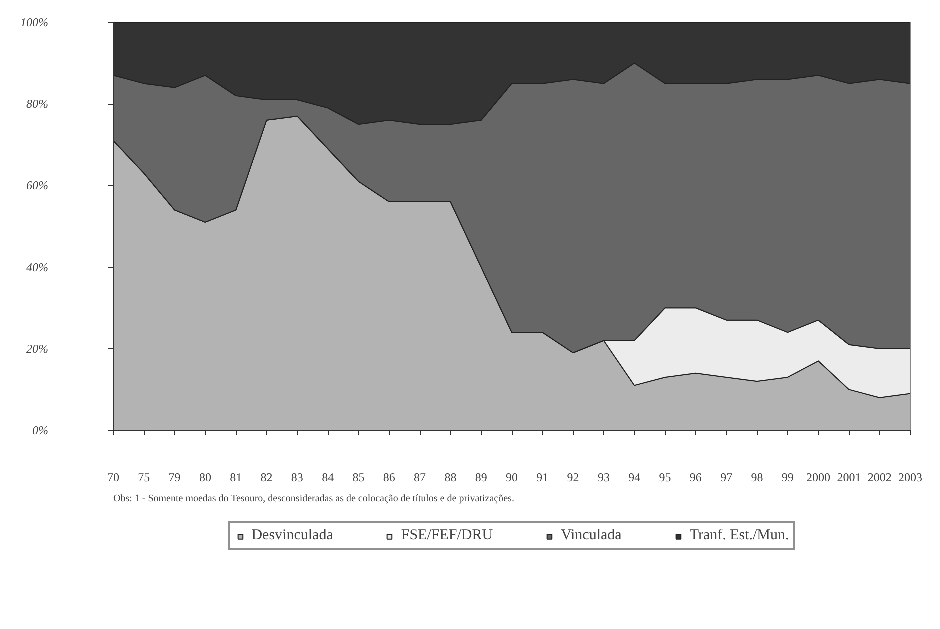  What do you see at coordinates (34, 23) in the screenshot?
I see `y-tick-label: 100%` at bounding box center [34, 23].